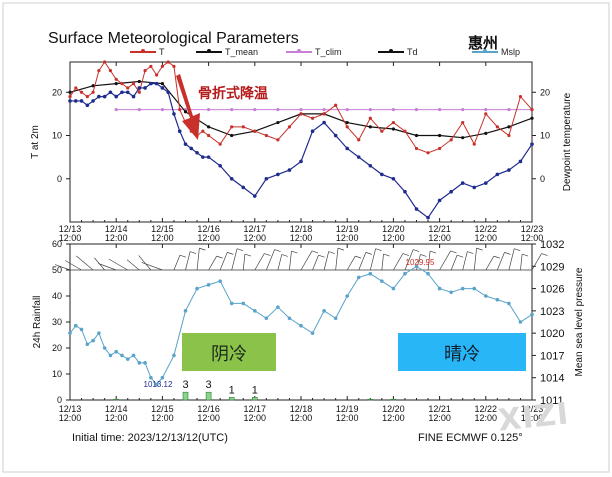 This screenshot has height=477, width=612. What do you see at coordinates (59, 400) in the screenshot?
I see `bottom-ytick-label-left: 0` at bounding box center [59, 400].